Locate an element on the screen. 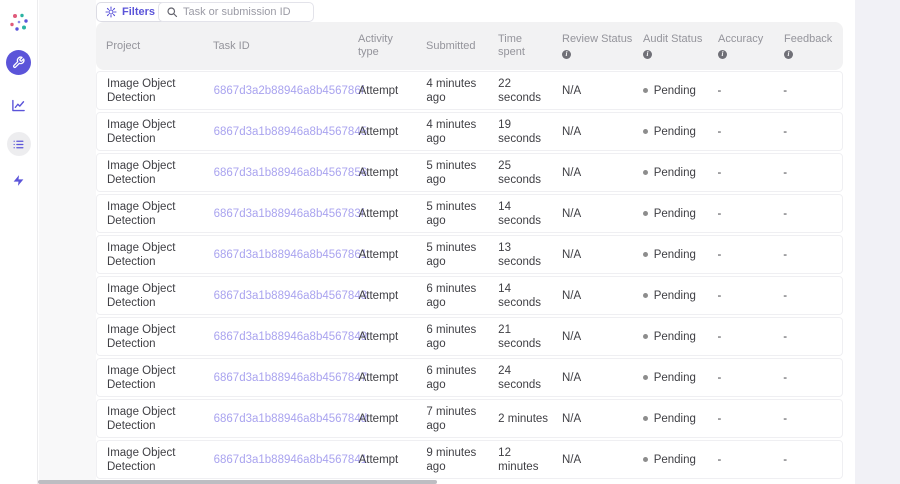 The height and width of the screenshot is (484, 900). task-id-link: 6867d3a1b88946a8b456784d is located at coordinates (290, 418).